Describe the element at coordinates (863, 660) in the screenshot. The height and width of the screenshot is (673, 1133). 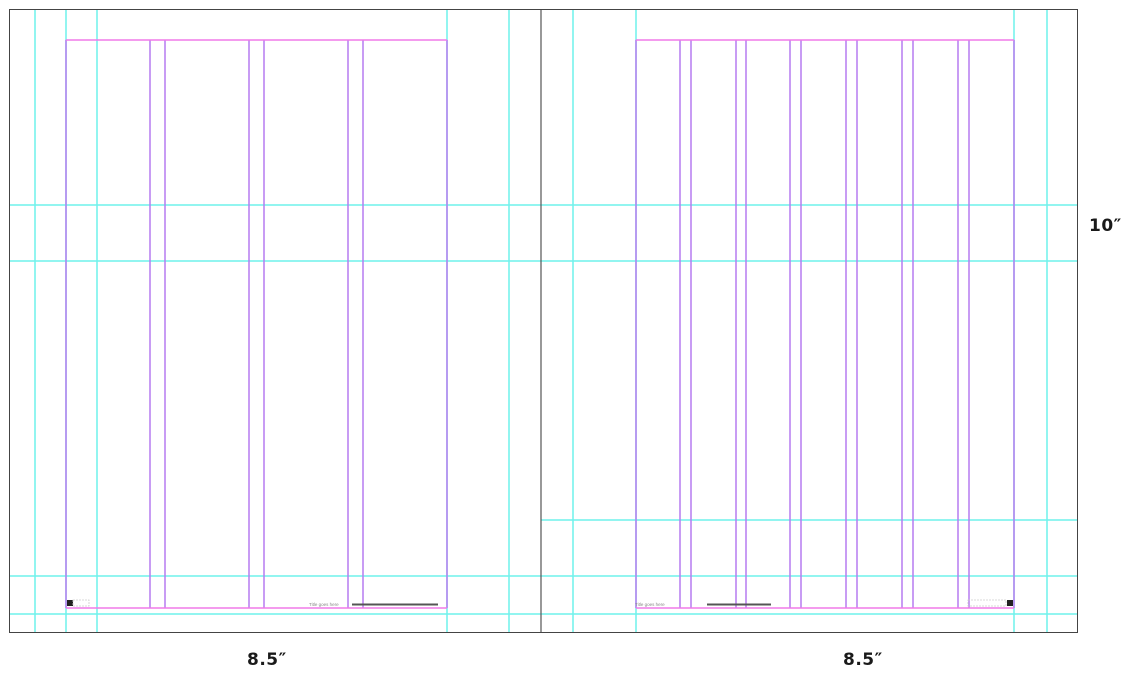
I see `right-page-width-label: 8.5″` at that location.